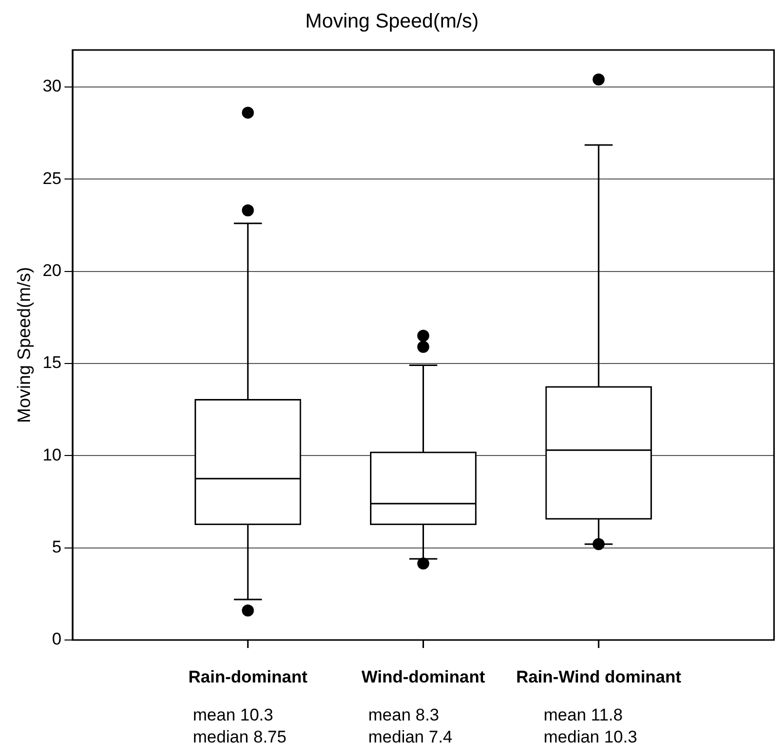  I want to click on y-tick-label: 10, so click(52, 454).